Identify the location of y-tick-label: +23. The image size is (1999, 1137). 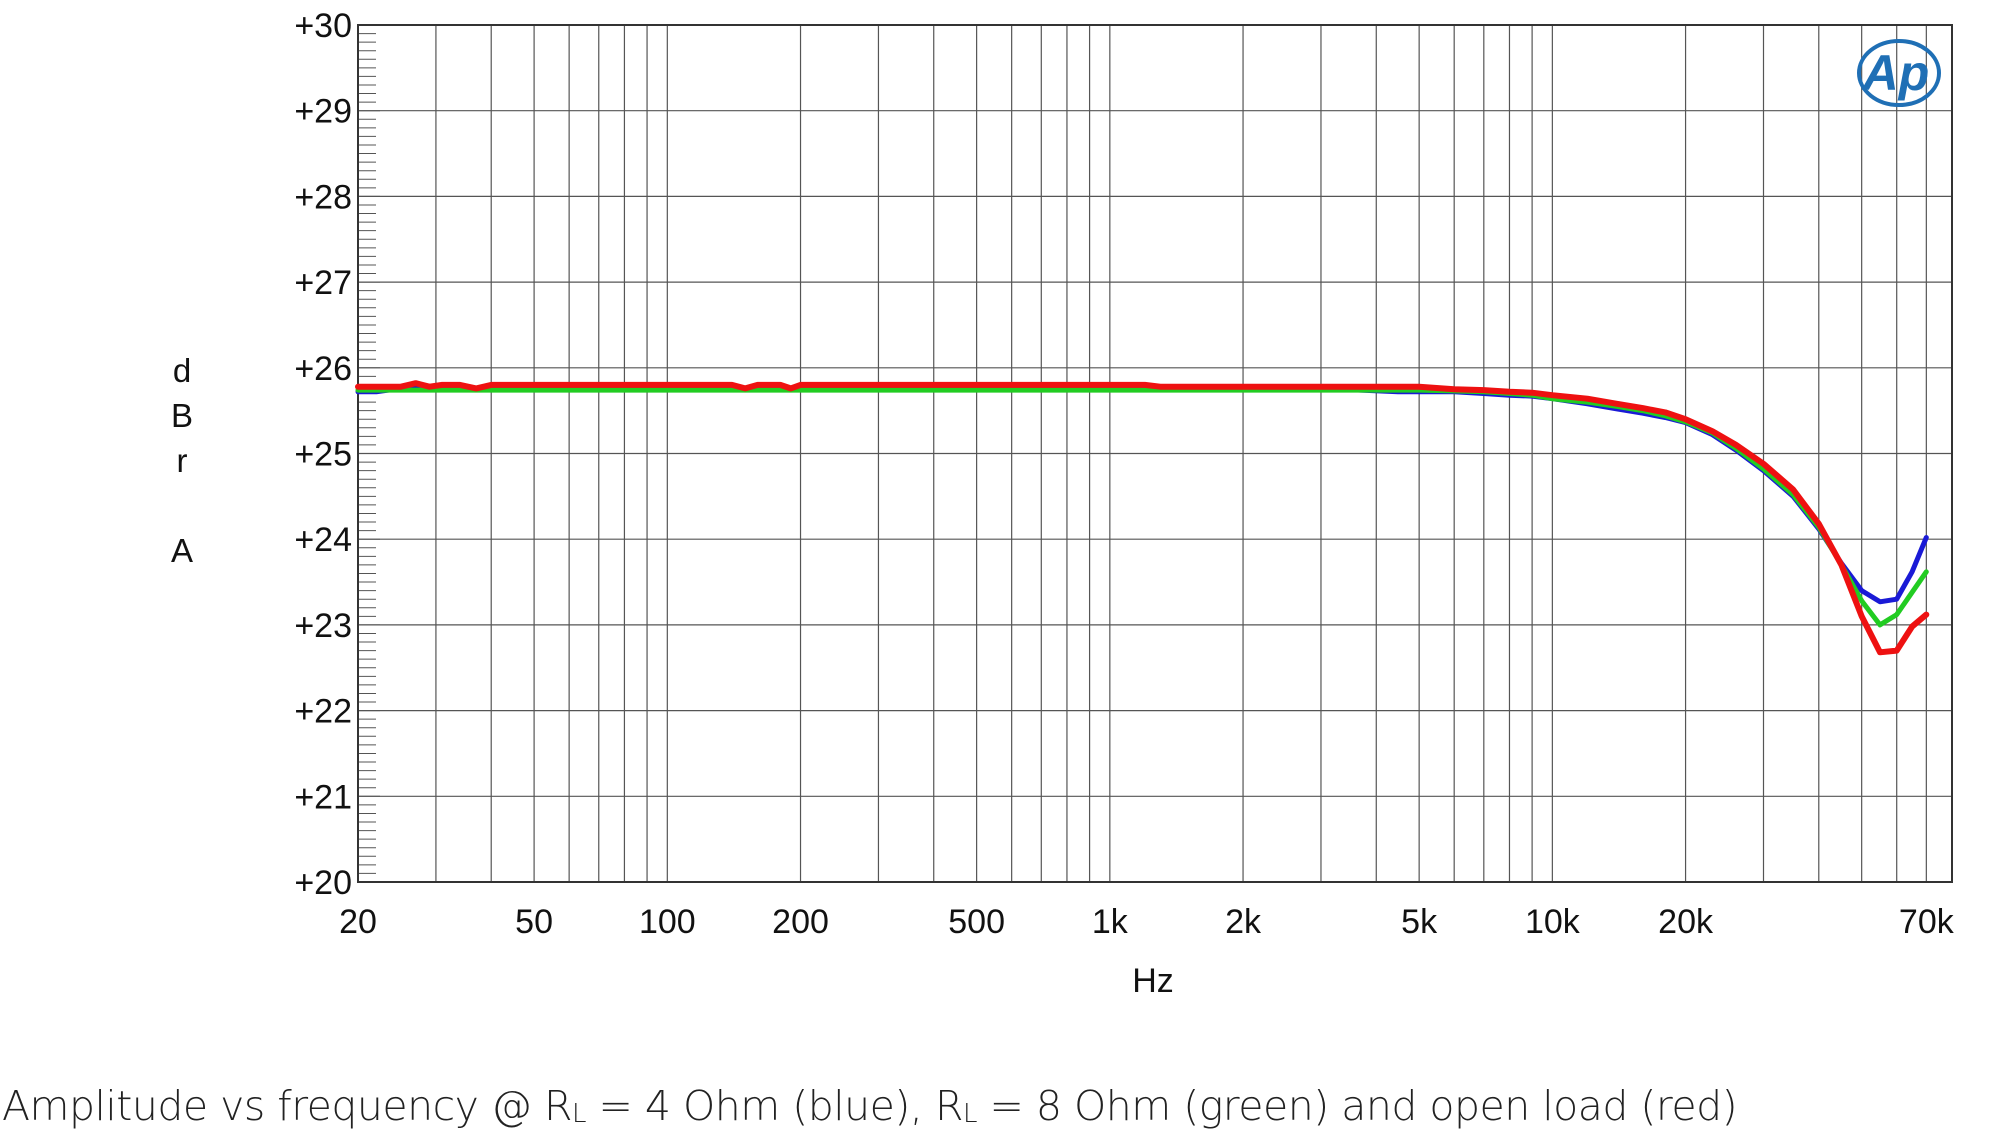
(323, 626).